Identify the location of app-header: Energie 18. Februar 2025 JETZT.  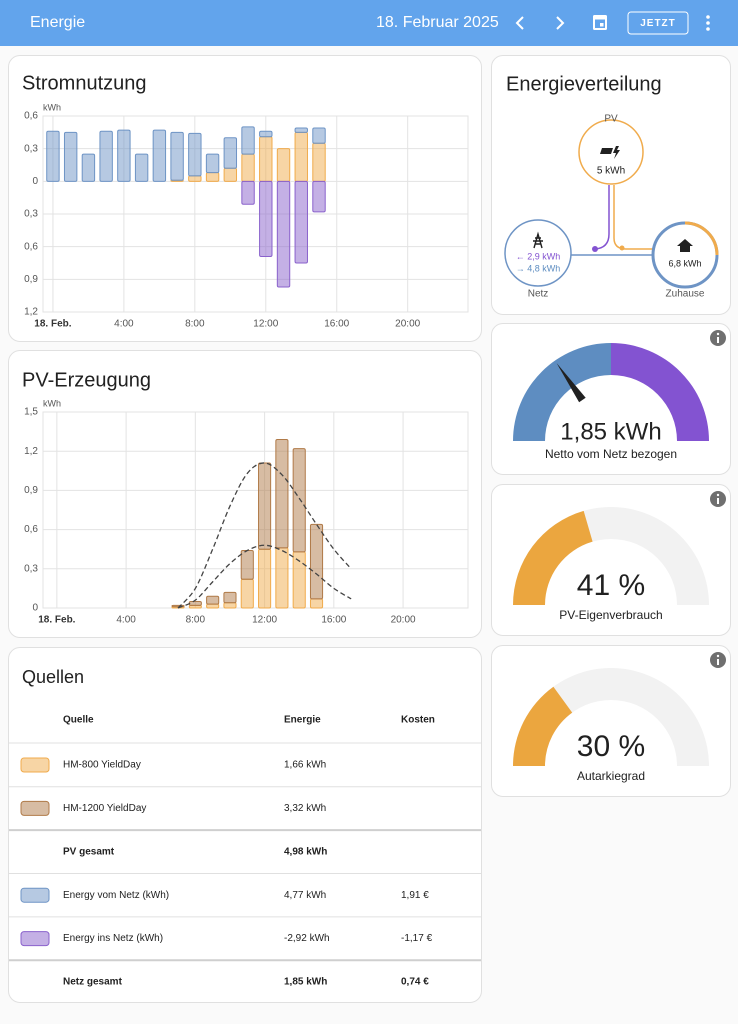
(369, 23).